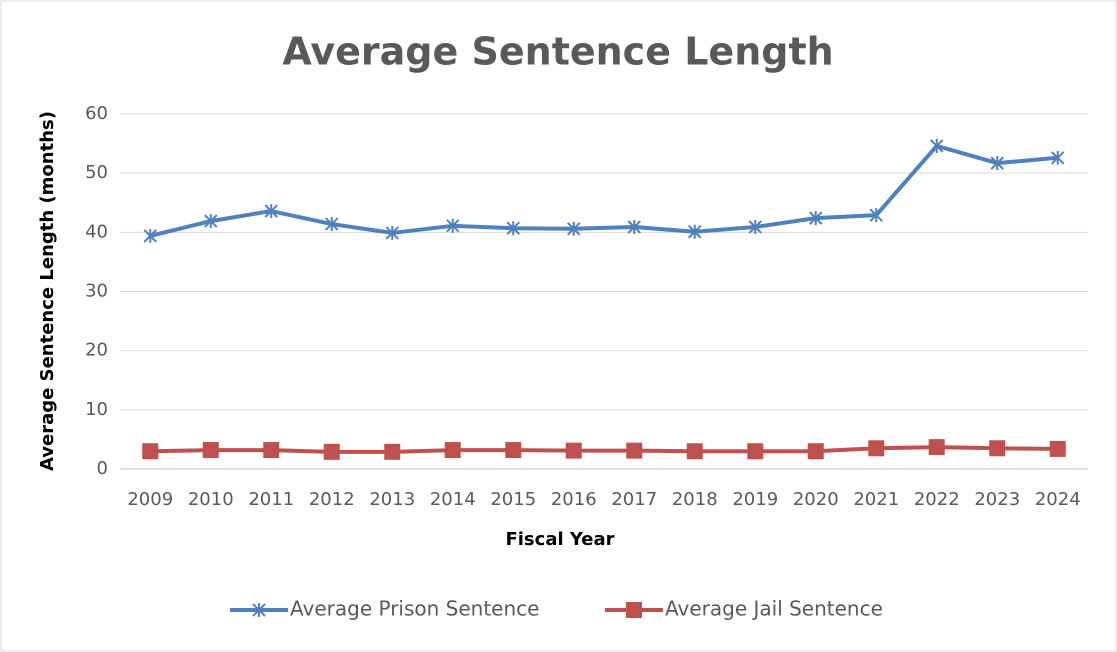 Image resolution: width=1117 pixels, height=652 pixels. Describe the element at coordinates (332, 499) in the screenshot. I see `x-tick-label: 2012` at that location.